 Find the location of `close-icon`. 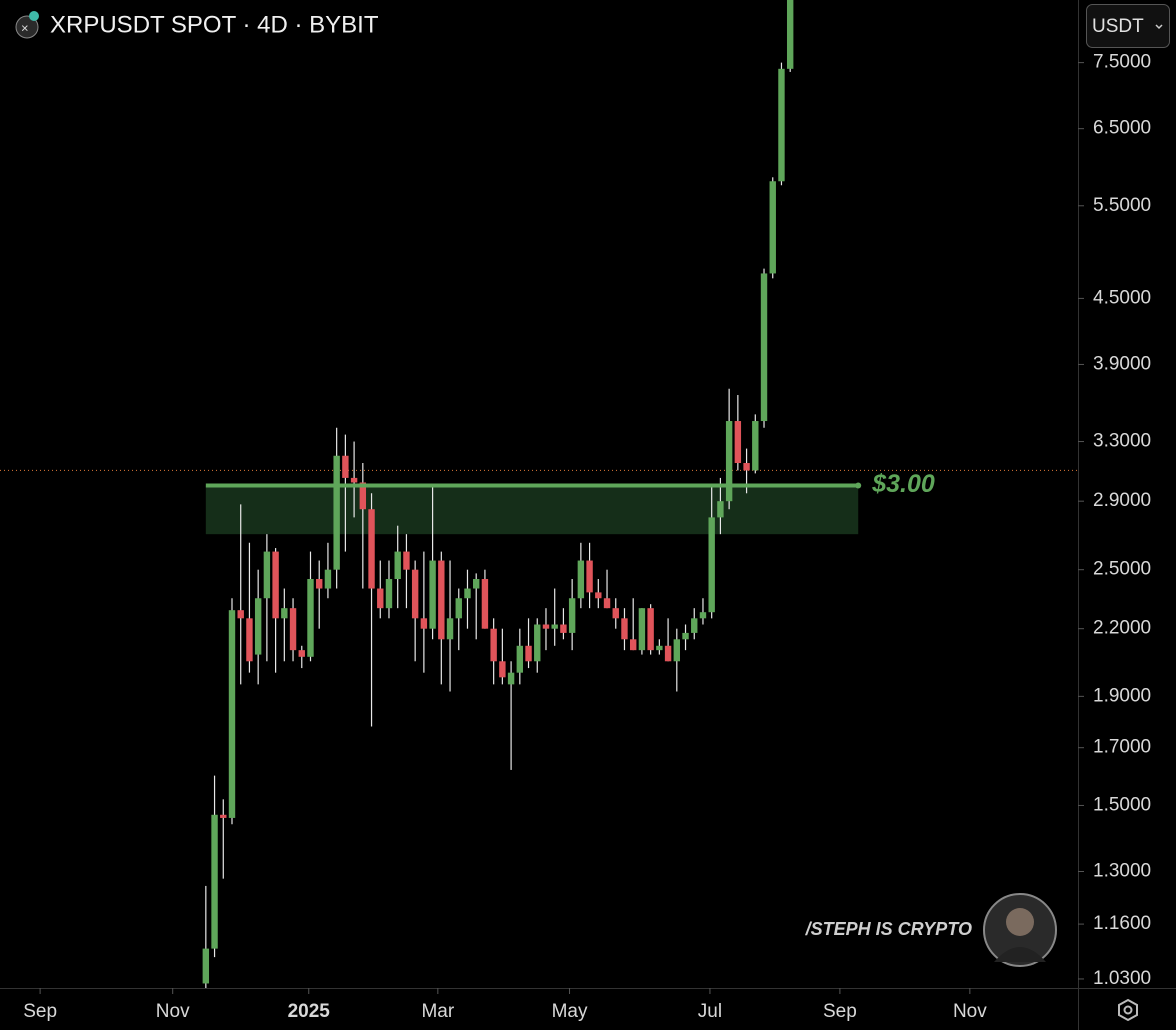

close-icon is located at coordinates (27, 27).